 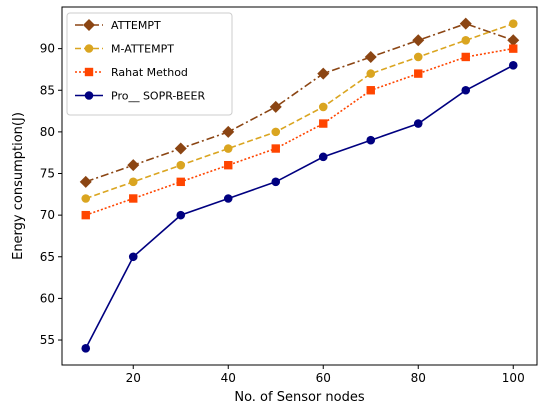 I want to click on x-tick-label: 40, so click(x=228, y=378).